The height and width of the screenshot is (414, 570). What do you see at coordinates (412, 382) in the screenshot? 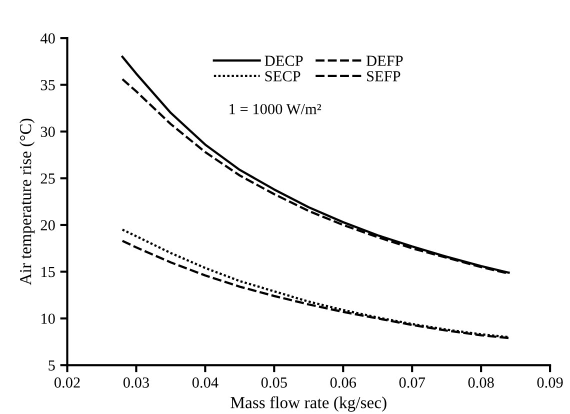
I see `x-tick-label: 0.07` at bounding box center [412, 382].